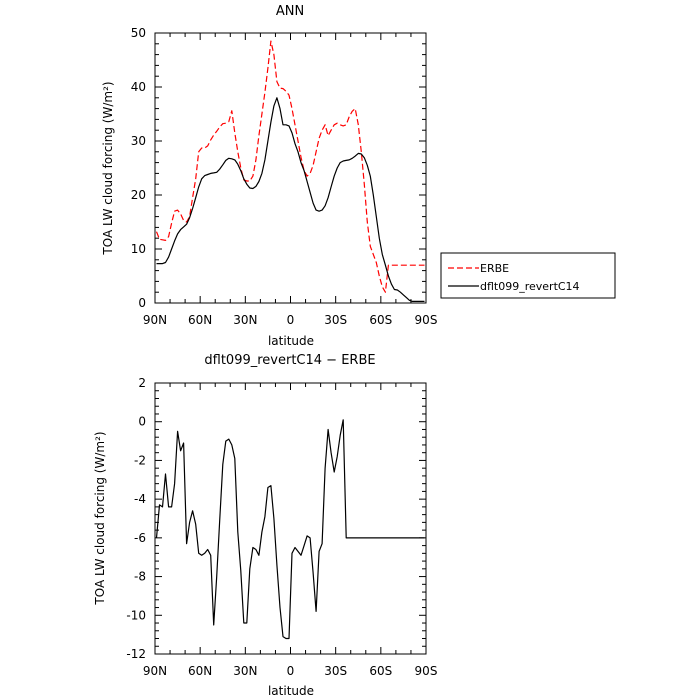 The image size is (700, 700). I want to click on bottom-series, so click(290, 529).